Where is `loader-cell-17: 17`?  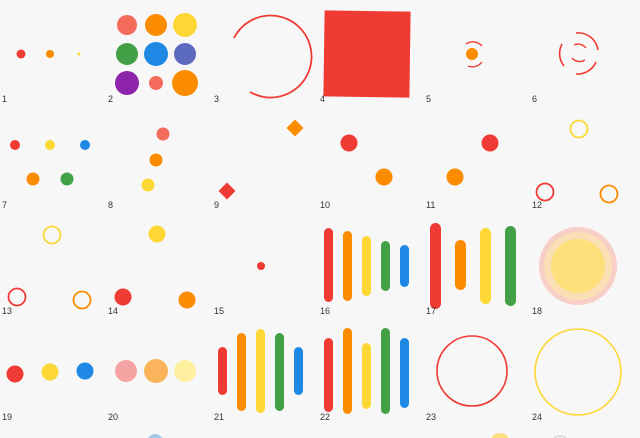
loader-cell-17: 17 is located at coordinates (477, 265).